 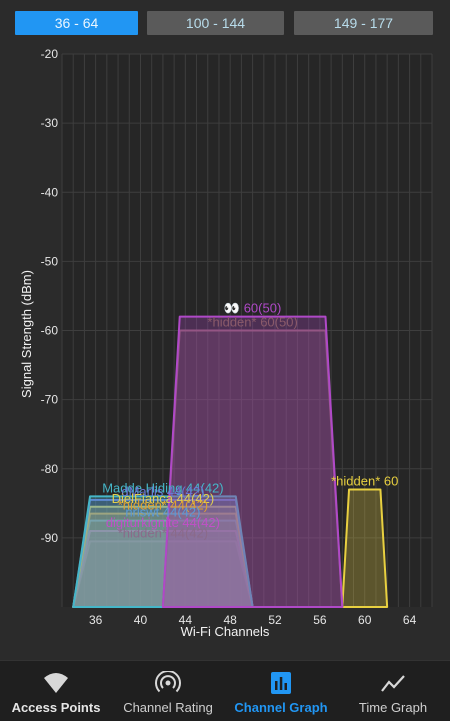 What do you see at coordinates (410, 620) in the screenshot?
I see `x-tick-label: 64` at bounding box center [410, 620].